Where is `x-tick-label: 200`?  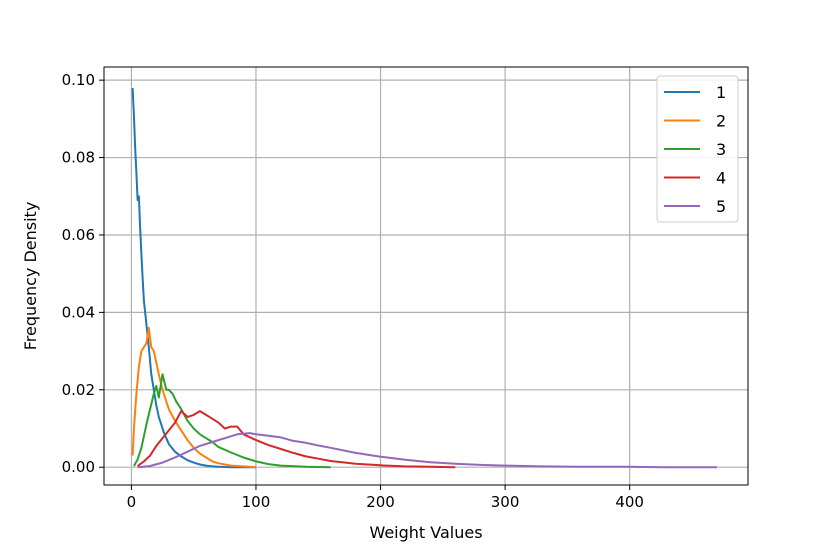 x-tick-label: 200 is located at coordinates (380, 502).